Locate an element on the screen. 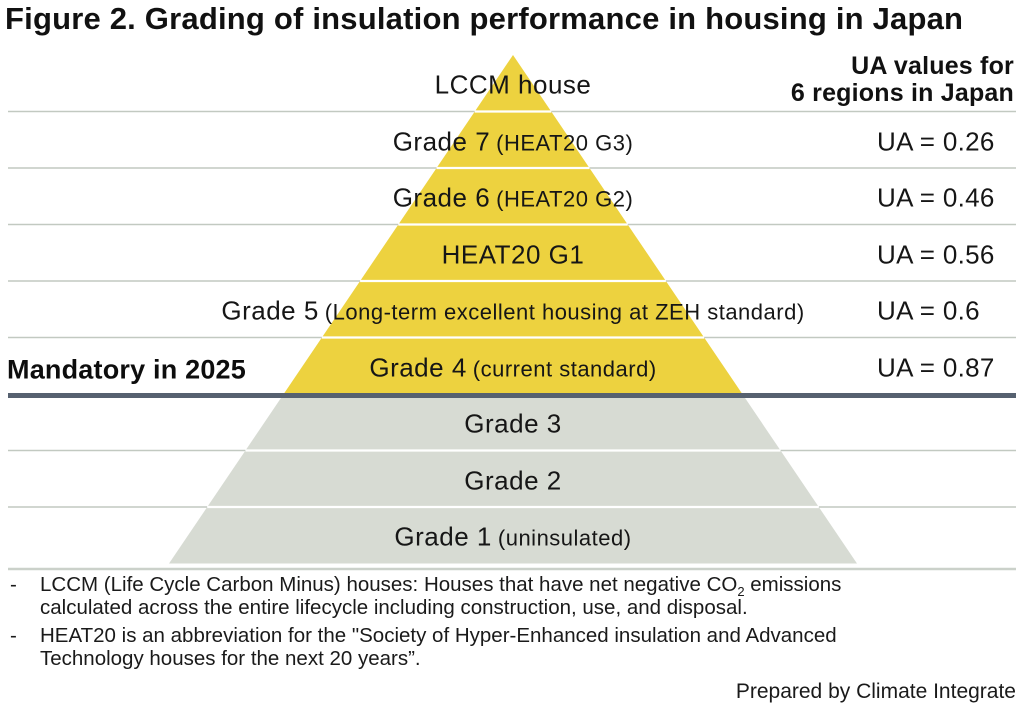  pyramid-segment-heat20-g1 is located at coordinates (513, 252).